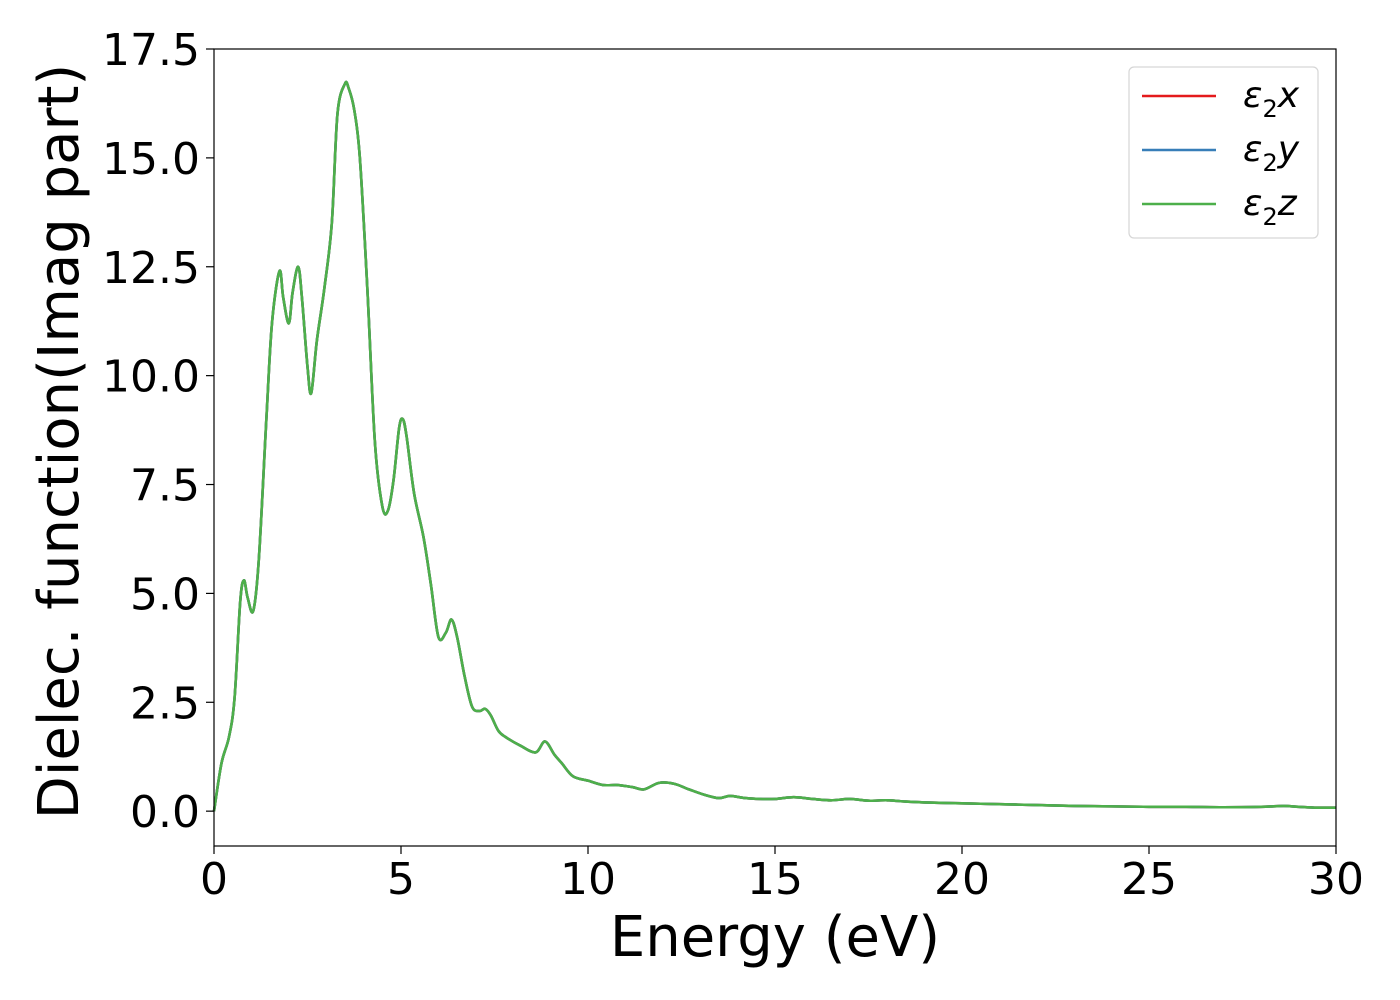 This screenshot has width=1400, height=1000. I want to click on x-tick-label: 30, so click(1336, 879).